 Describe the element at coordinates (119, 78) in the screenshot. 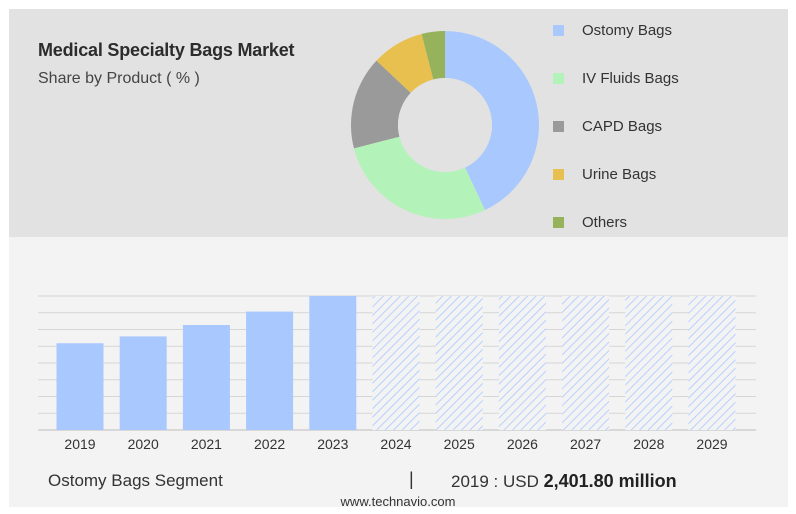

I see `chart-subtitle: Share by Product ( % )` at that location.